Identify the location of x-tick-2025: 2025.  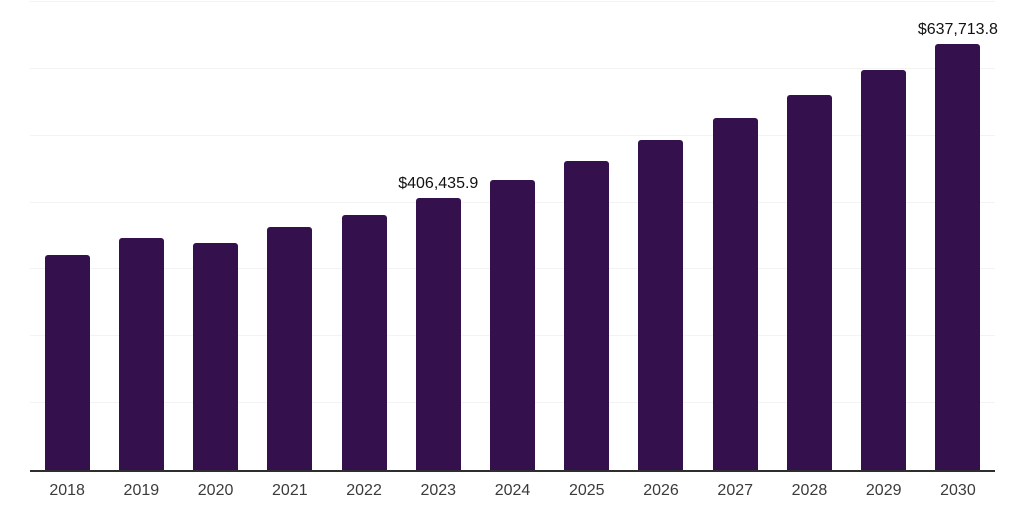
(586, 490).